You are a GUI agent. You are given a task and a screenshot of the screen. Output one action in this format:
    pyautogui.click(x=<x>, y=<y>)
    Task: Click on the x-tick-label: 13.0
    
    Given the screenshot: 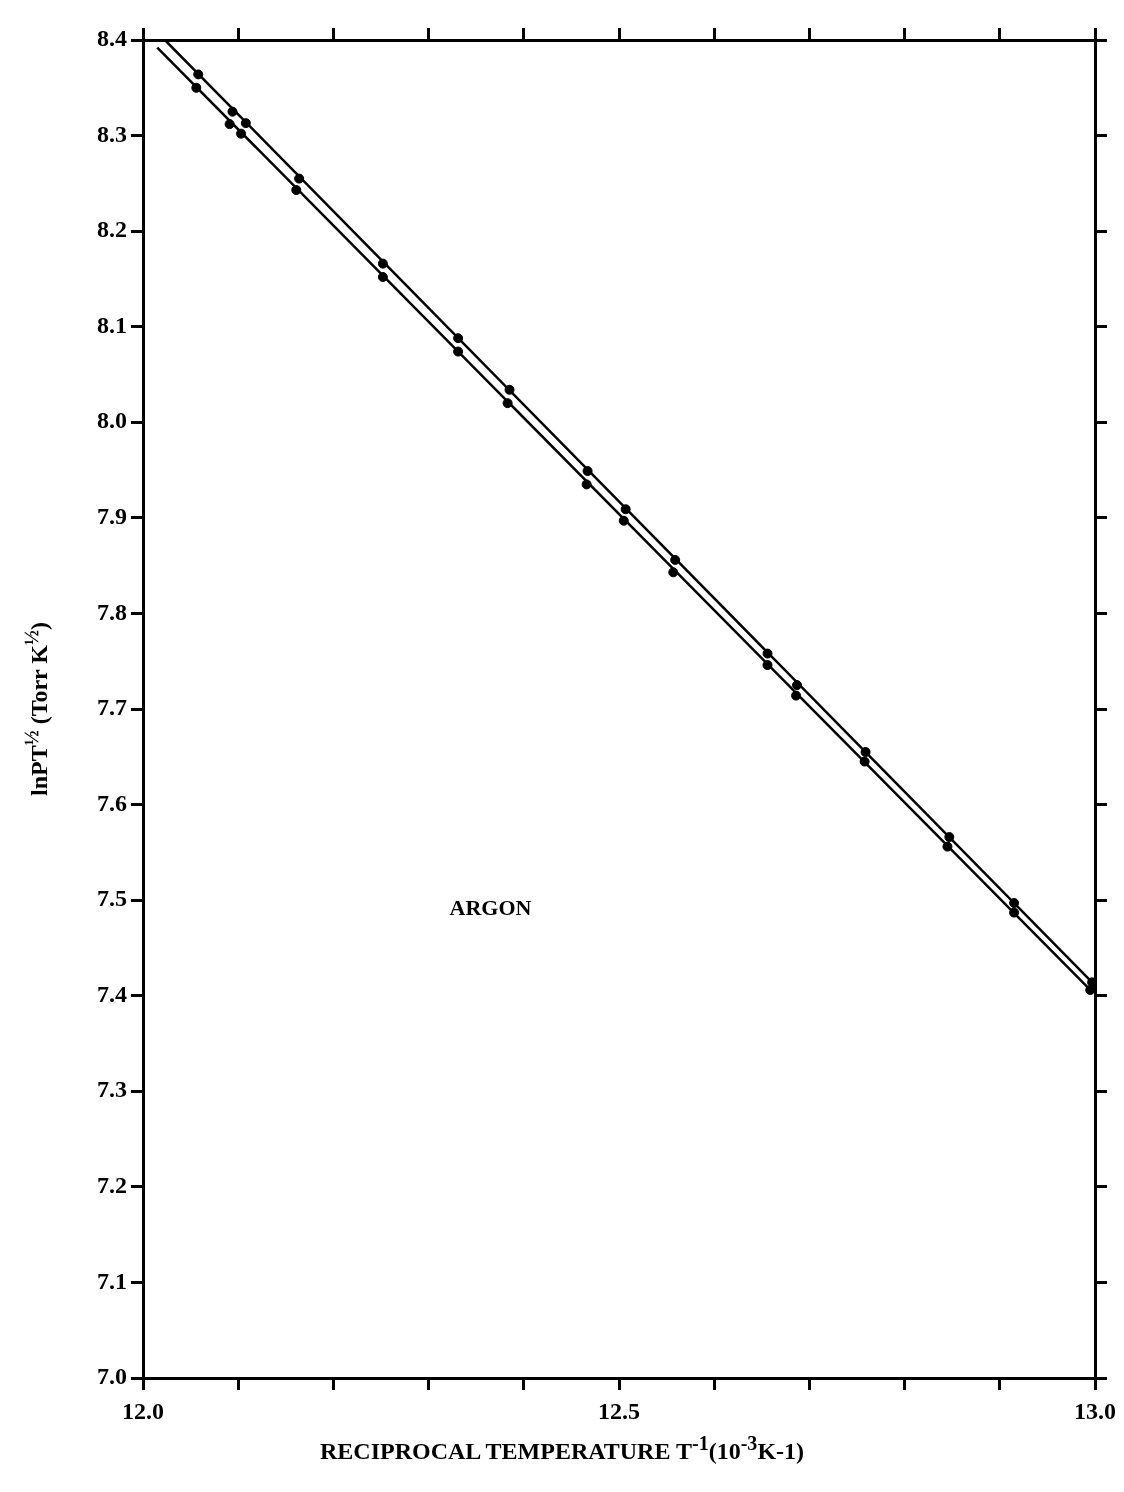 What is the action you would take?
    pyautogui.click(x=1095, y=1410)
    